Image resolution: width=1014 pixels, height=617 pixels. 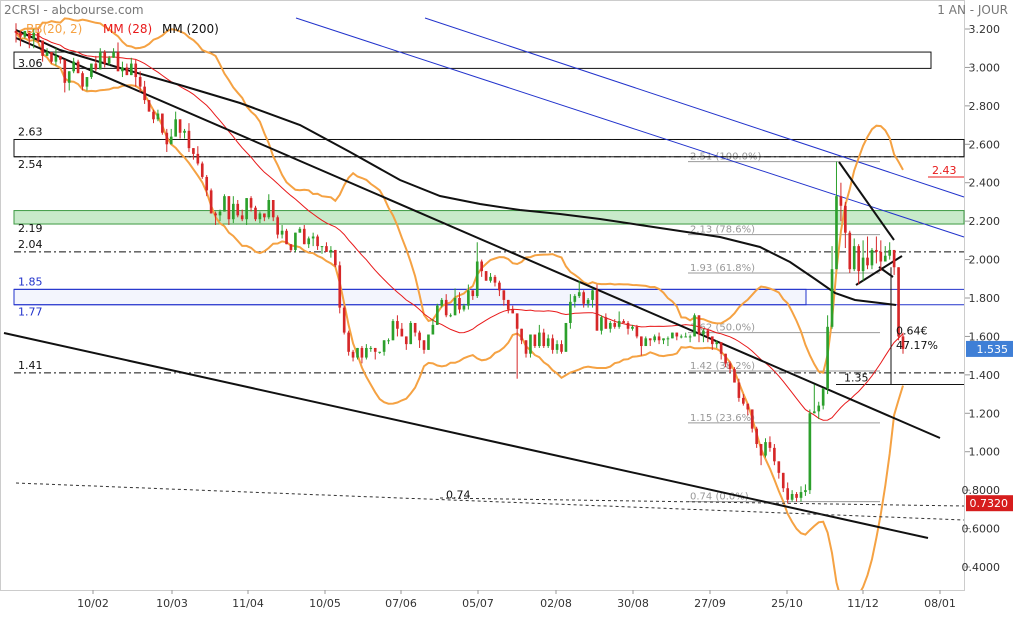 I want to click on fib-label: 1.15 (23.6%), so click(x=722, y=418).